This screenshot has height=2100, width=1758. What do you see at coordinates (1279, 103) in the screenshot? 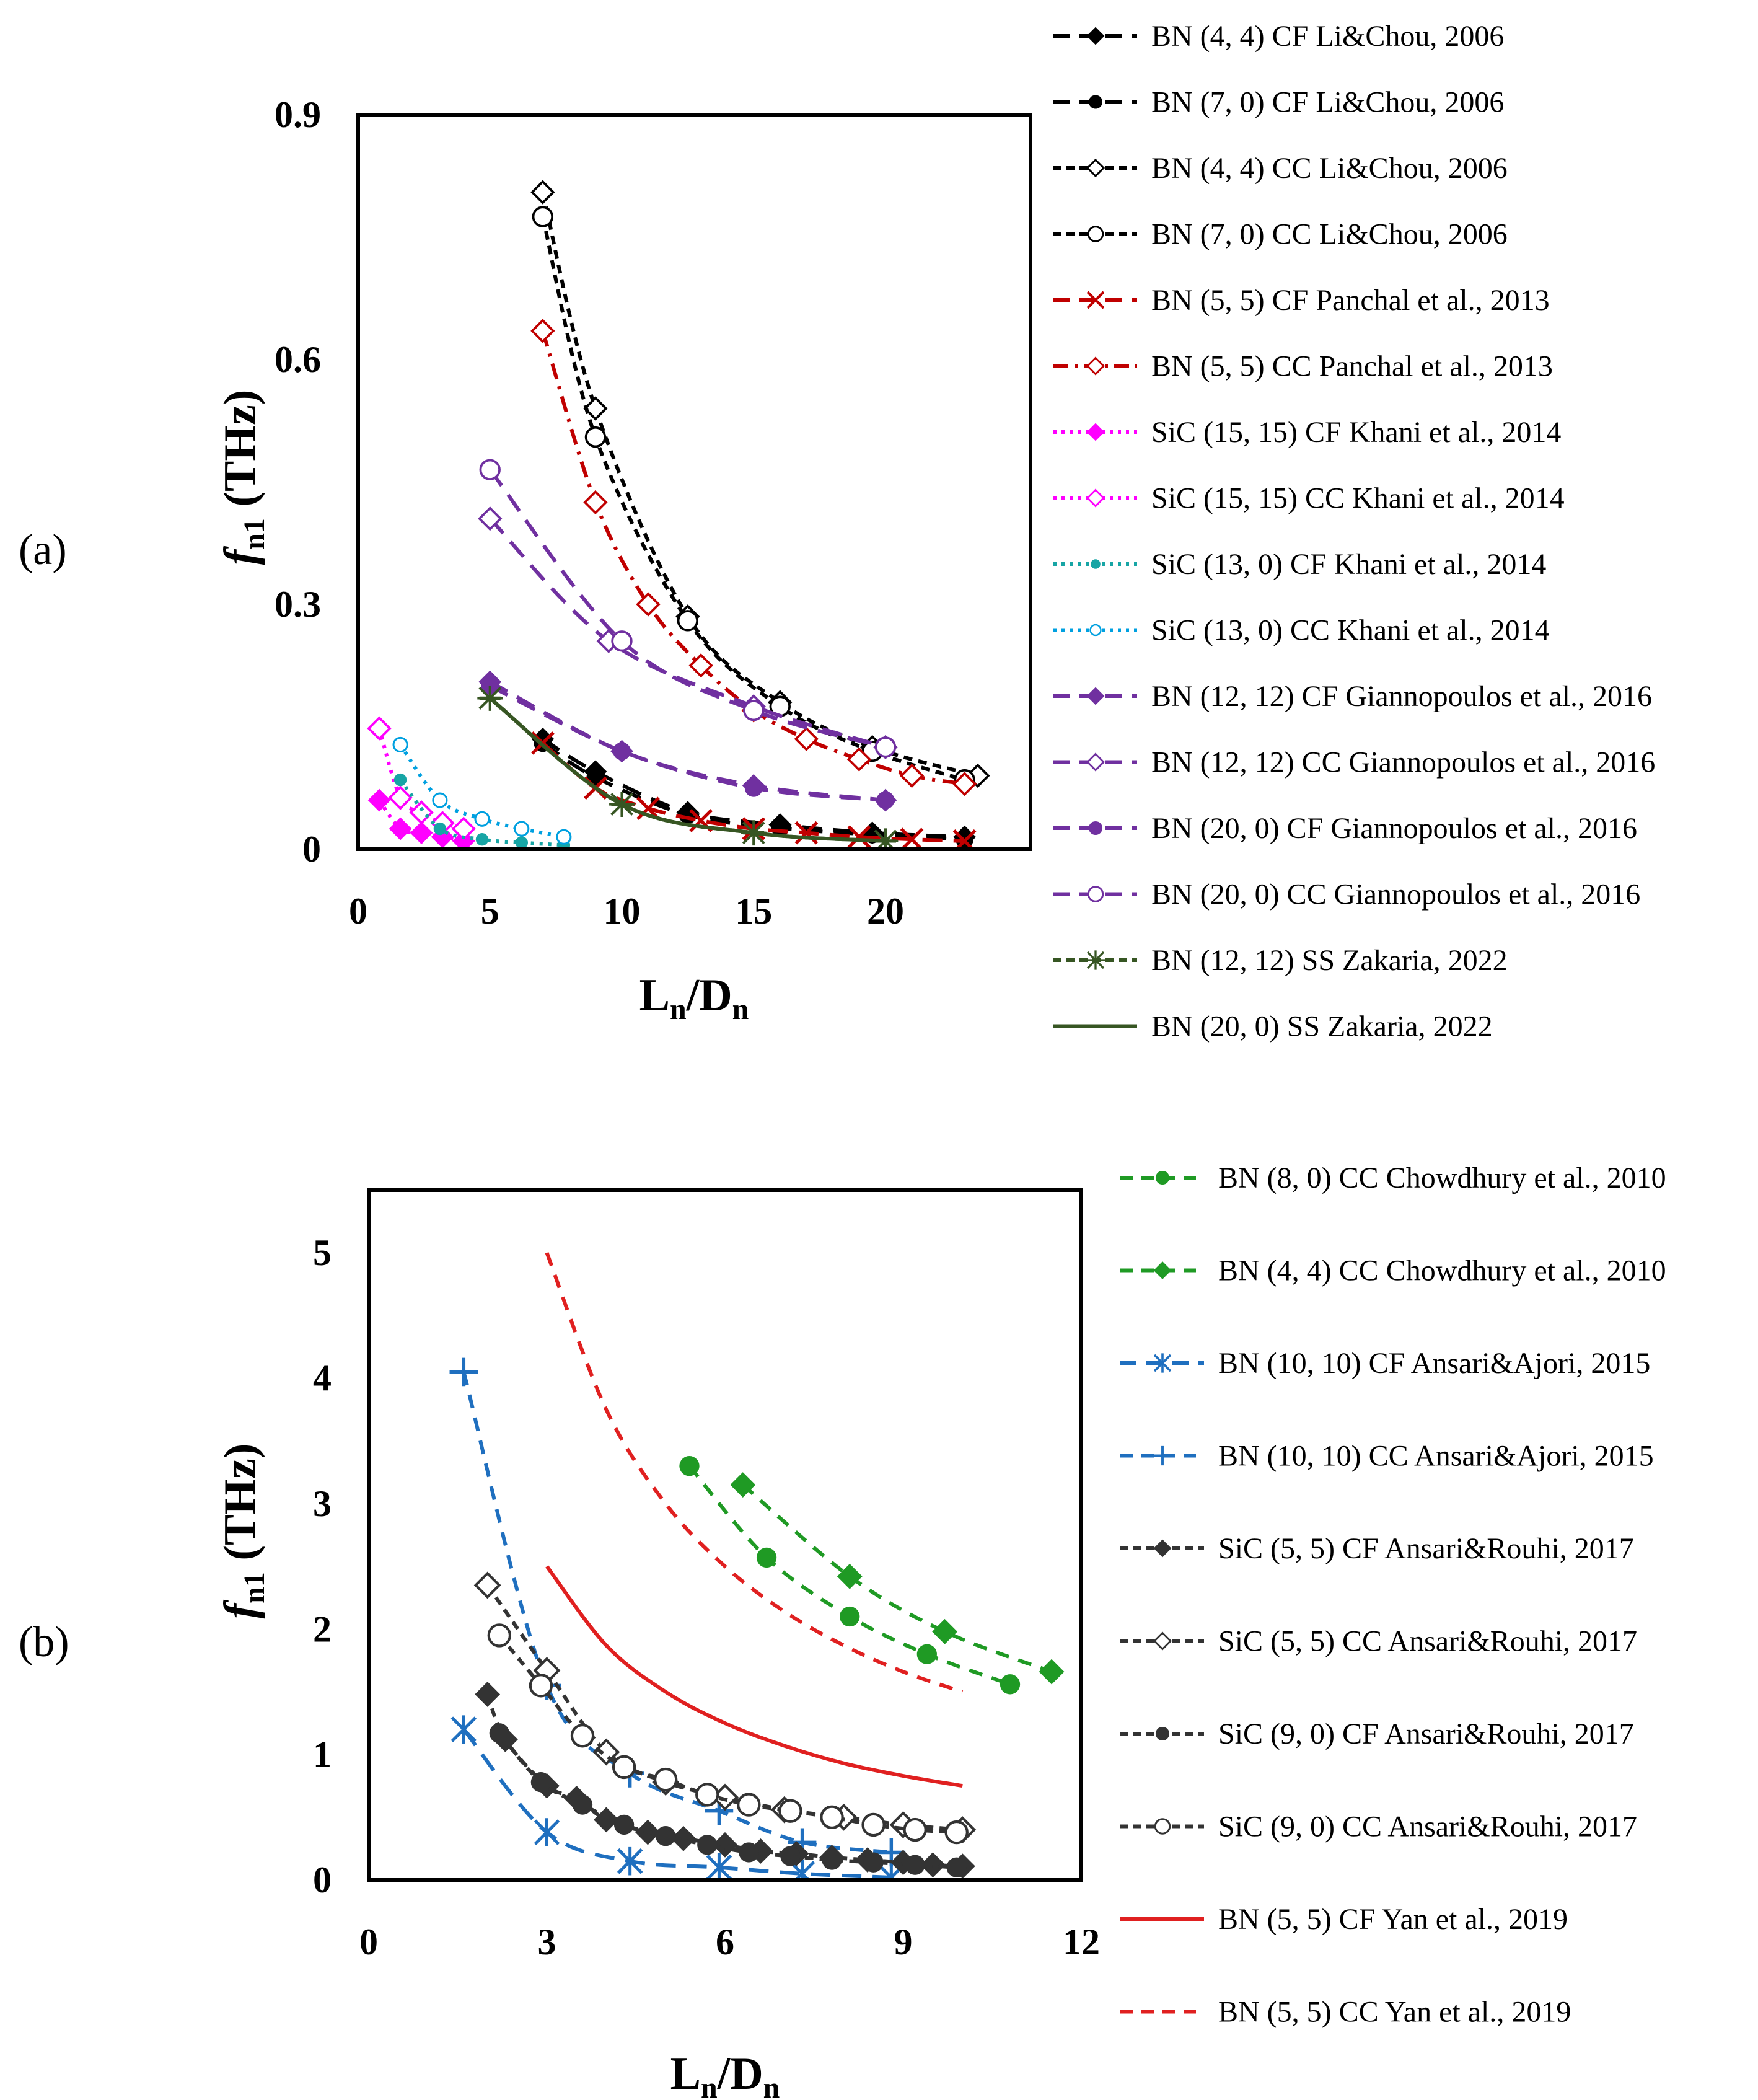
I see `panel-a-legend-item-1: BN (7, 0) CF Li&Chou, 2006` at bounding box center [1279, 103].